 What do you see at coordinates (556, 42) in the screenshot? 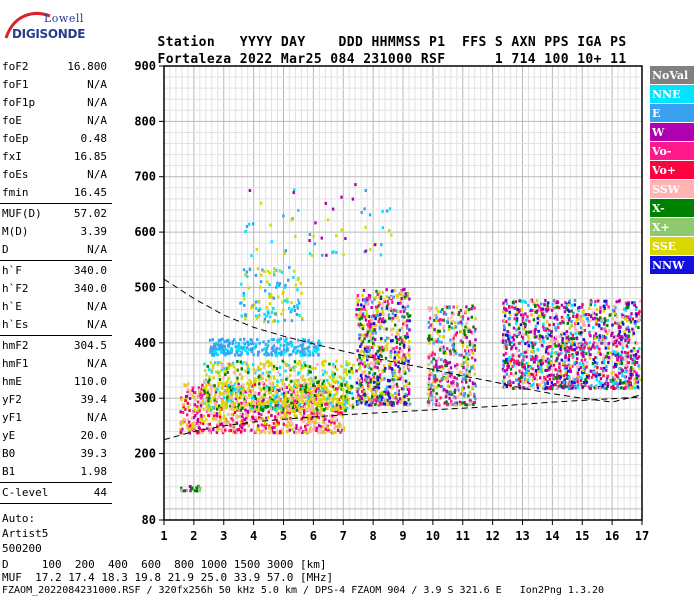
I see `hdr-label-pps: PPS` at bounding box center [556, 42].